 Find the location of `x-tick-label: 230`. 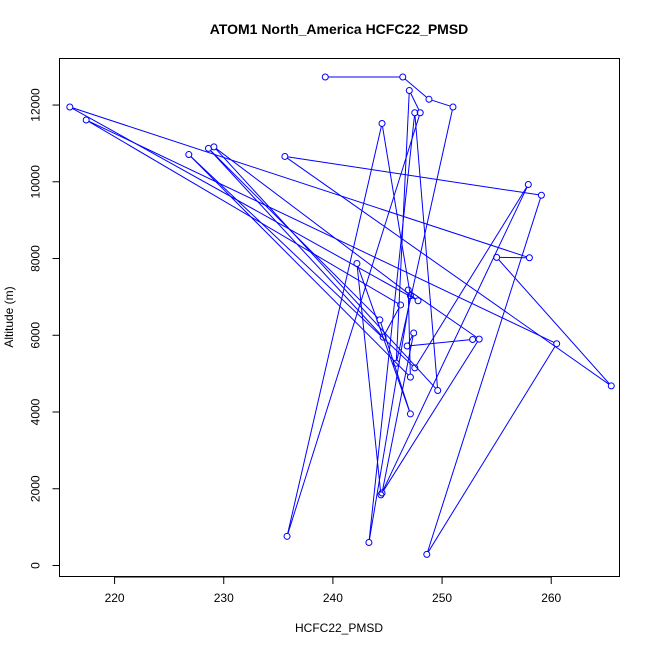

x-tick-label: 230 is located at coordinates (224, 598).